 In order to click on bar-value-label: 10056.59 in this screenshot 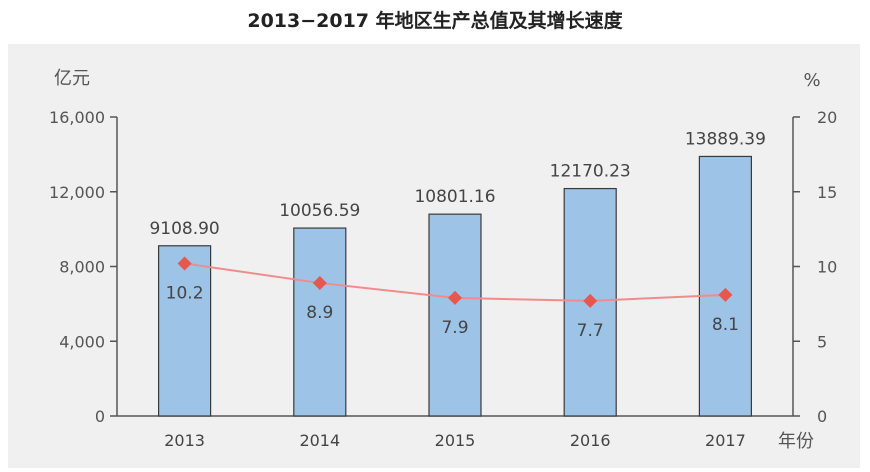, I will do `click(319, 211)`.